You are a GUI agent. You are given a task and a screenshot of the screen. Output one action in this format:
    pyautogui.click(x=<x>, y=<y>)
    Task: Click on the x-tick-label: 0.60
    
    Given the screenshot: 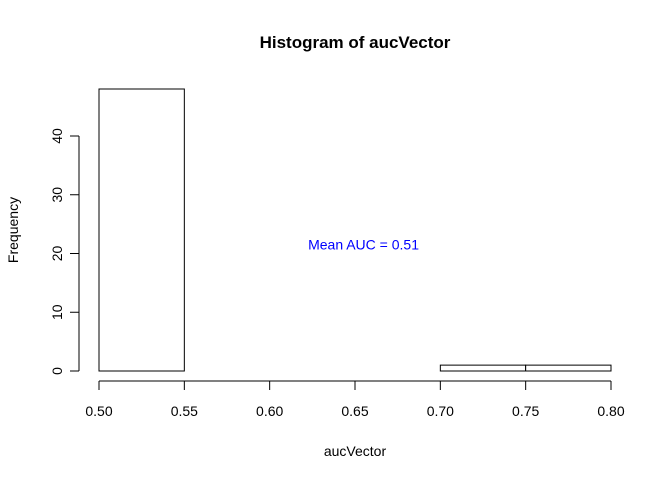 What is the action you would take?
    pyautogui.click(x=269, y=411)
    